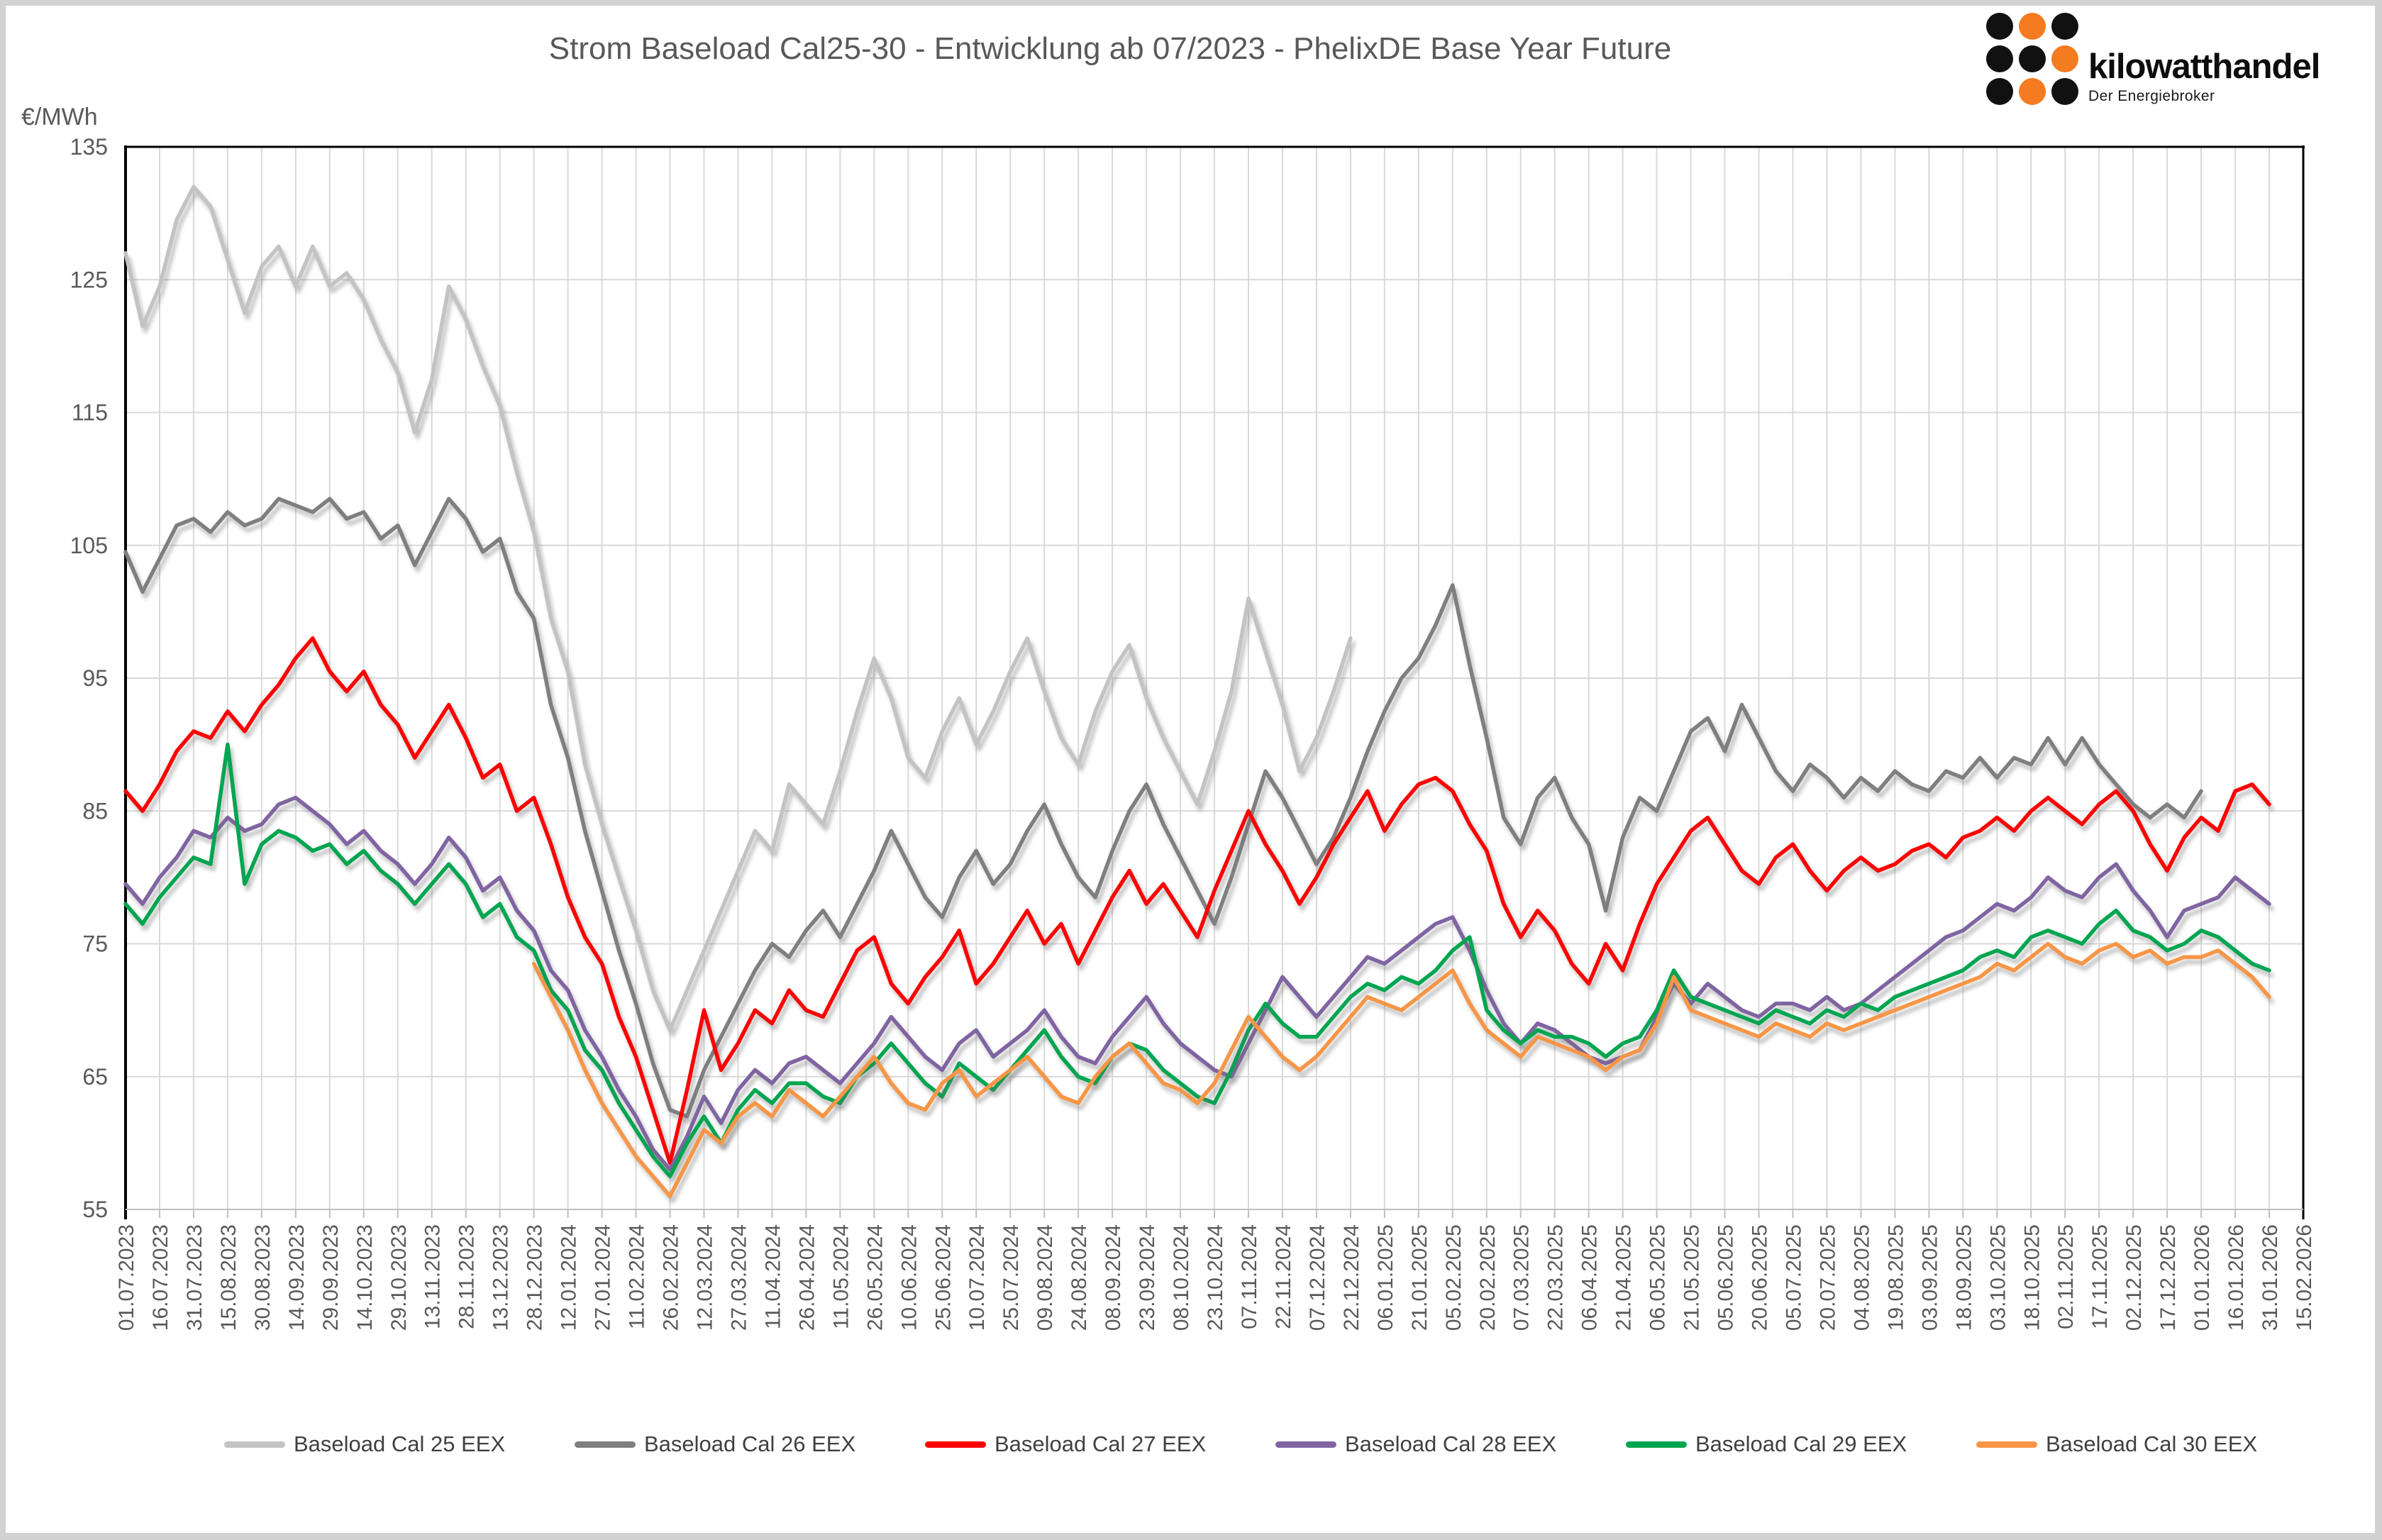 This screenshot has height=1540, width=2382. I want to click on x-tick-label: 20.02.2025, so click(1488, 1277).